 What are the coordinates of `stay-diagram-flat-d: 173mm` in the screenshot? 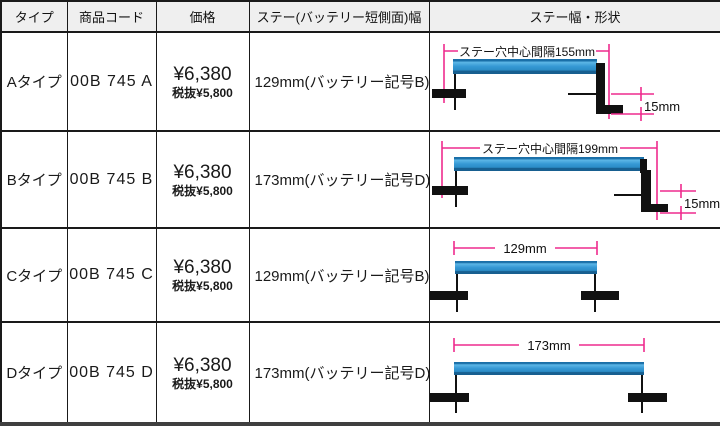 It's located at (575, 372).